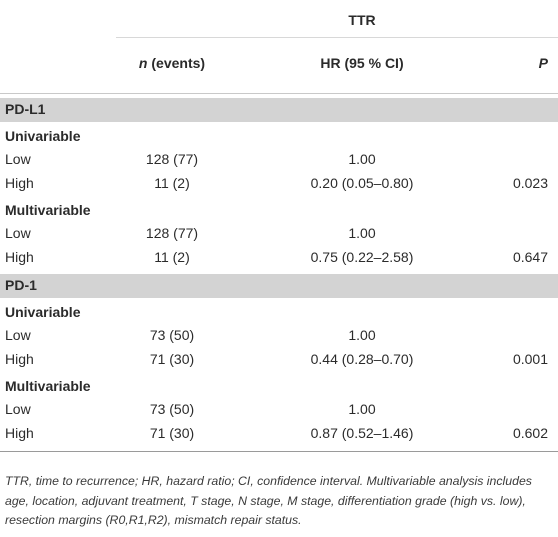 This screenshot has height=537, width=558. Describe the element at coordinates (530, 433) in the screenshot. I see `p-value-cell: 0.602` at that location.